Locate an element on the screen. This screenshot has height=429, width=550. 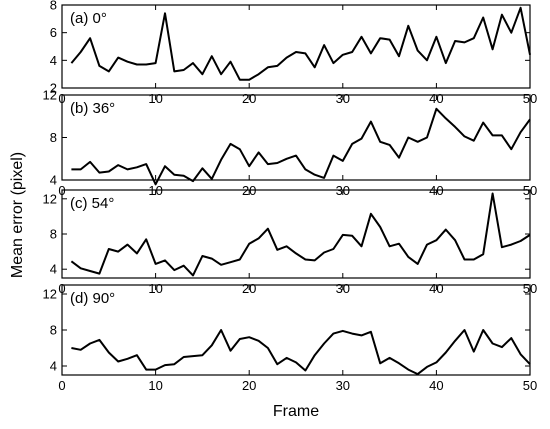
x-tick-label: 30 is located at coordinates (343, 385).